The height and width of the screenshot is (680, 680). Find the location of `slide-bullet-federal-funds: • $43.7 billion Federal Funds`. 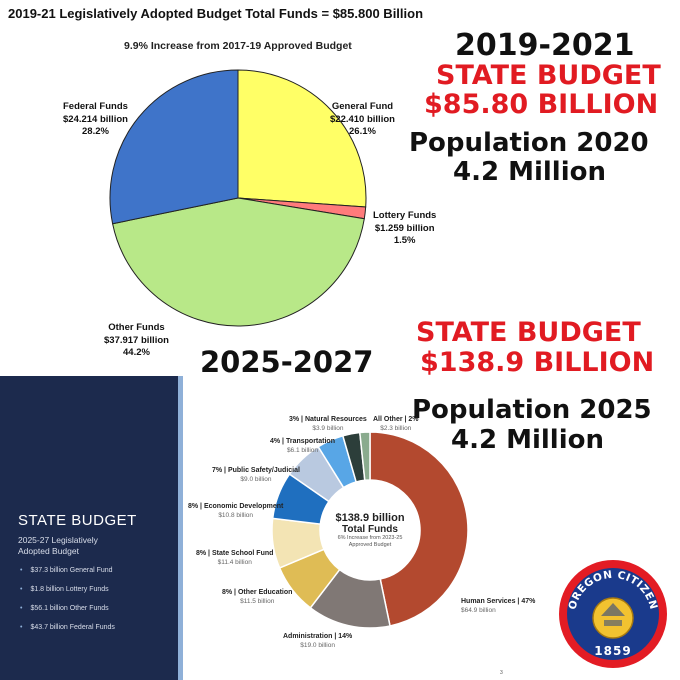

slide-bullet-federal-funds: • $43.7 billion Federal Funds is located at coordinates (67, 627).